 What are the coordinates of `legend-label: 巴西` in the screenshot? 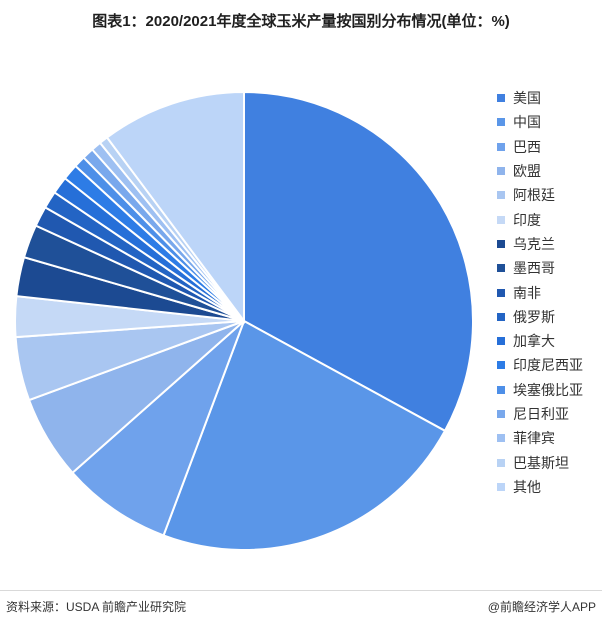 It's located at (527, 146).